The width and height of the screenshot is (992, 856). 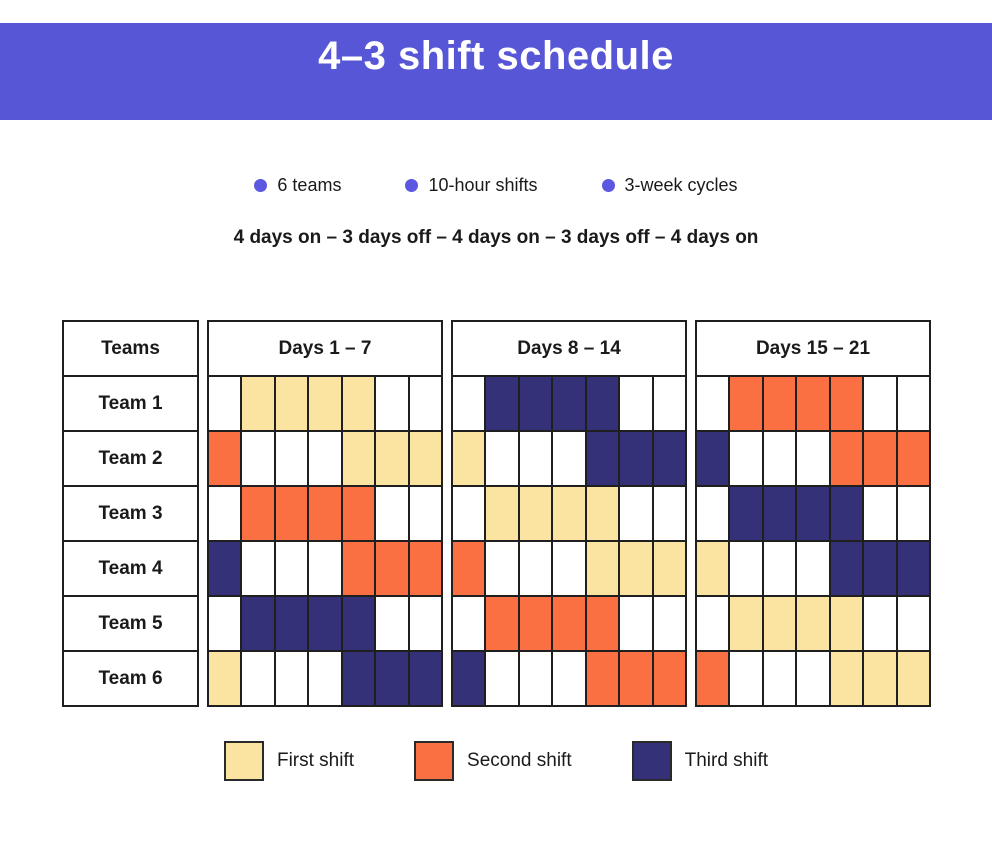 I want to click on title-banner: 4–3 shift schedule, so click(x=496, y=71).